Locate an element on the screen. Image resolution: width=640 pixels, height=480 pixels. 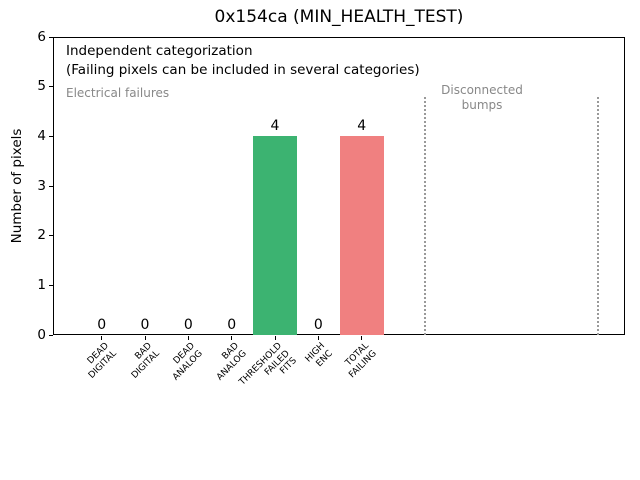
chart-title: 0x154ca (MIN_HEALTH_TEST) is located at coordinates (339, 17).